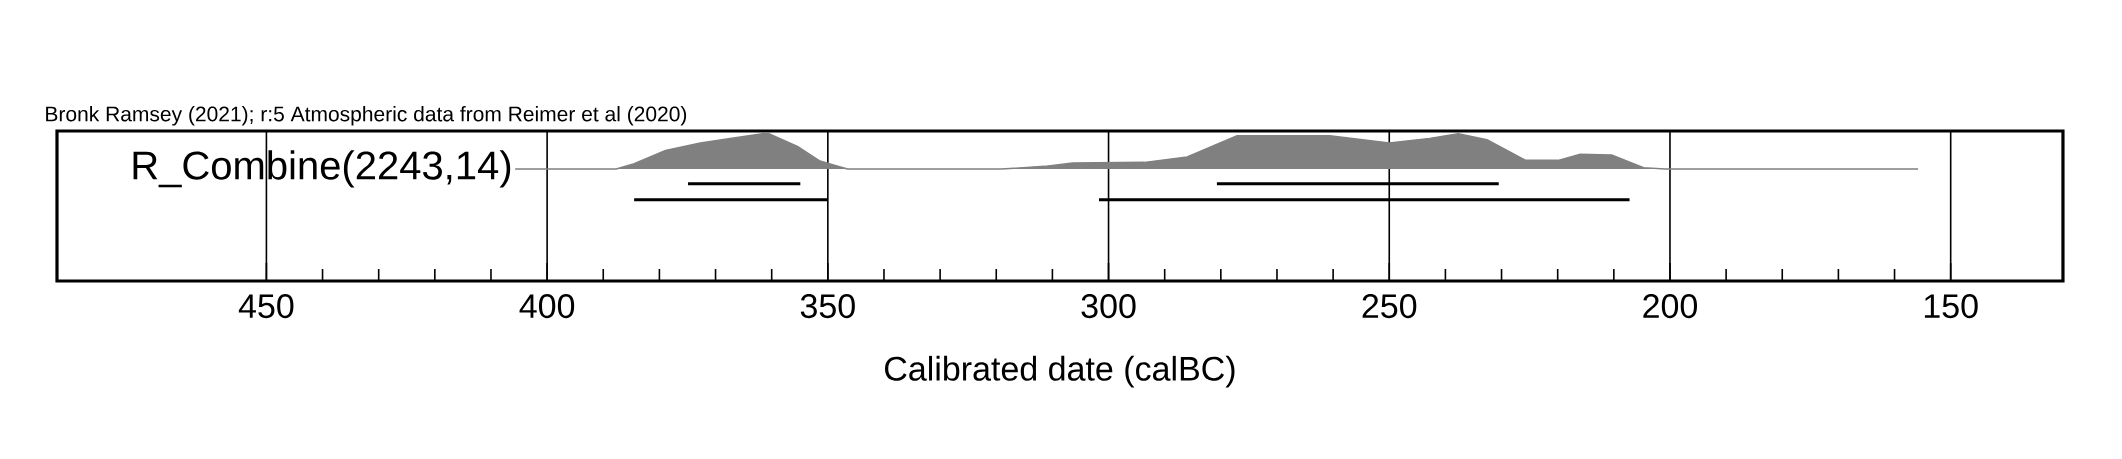  Describe the element at coordinates (1060, 371) in the screenshot. I see `x-axis-title: Calibrated date (calBC)` at that location.